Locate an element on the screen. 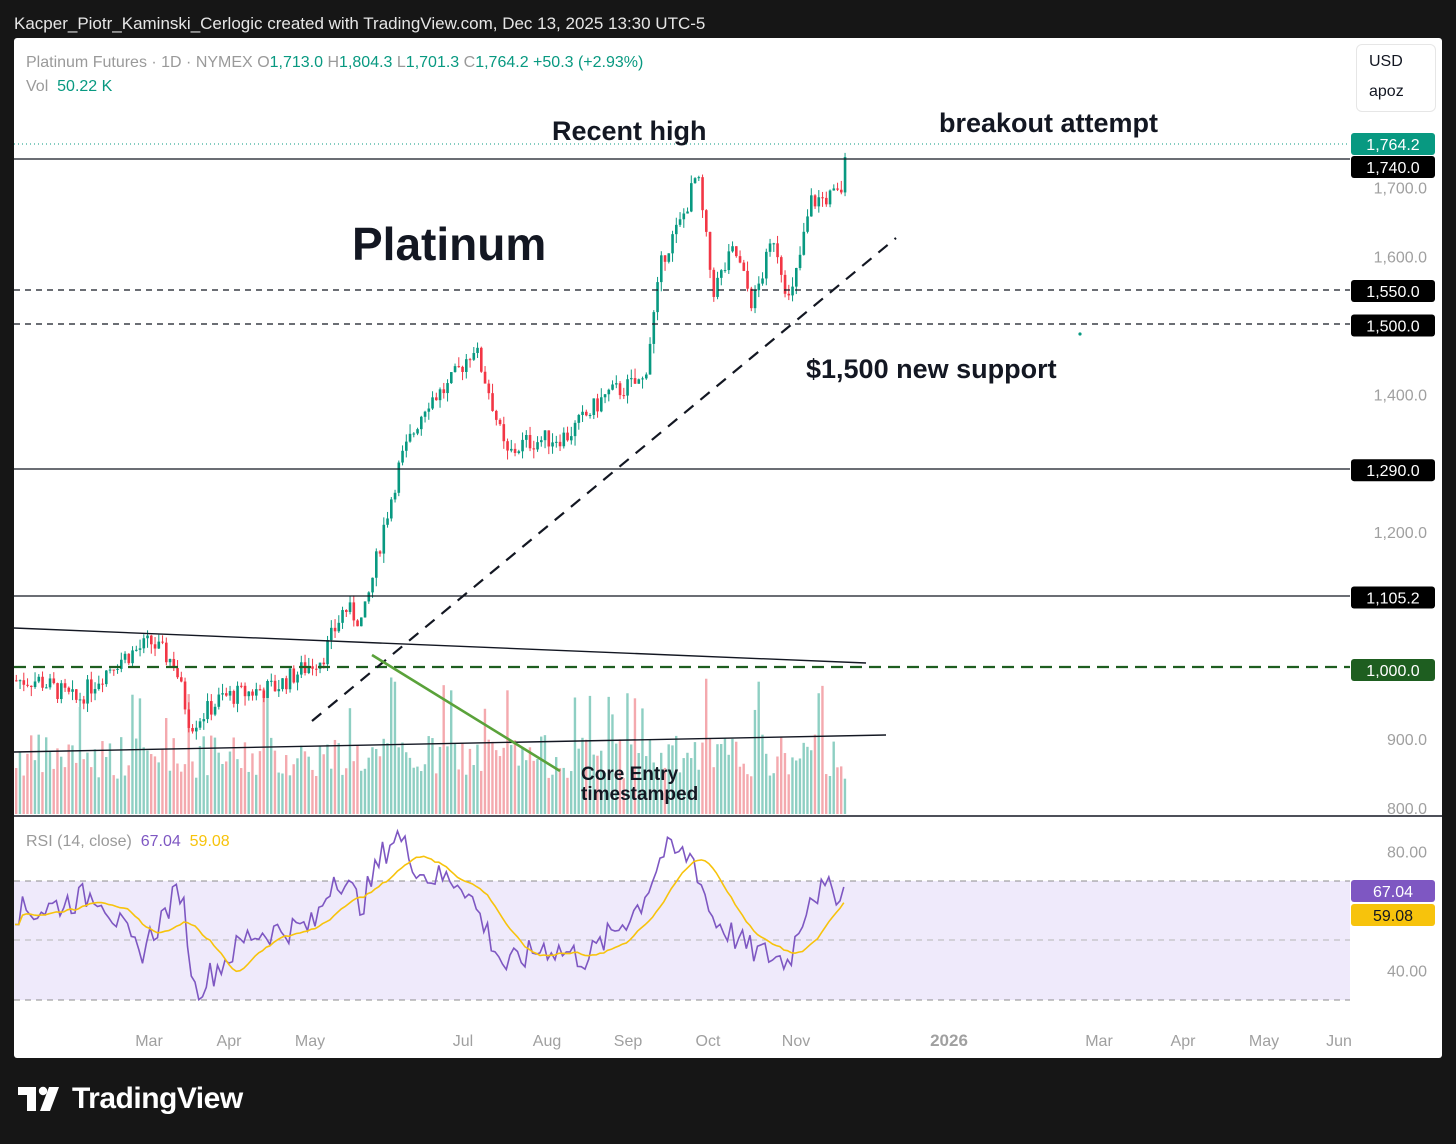 This screenshot has height=1144, width=1456. annotation-core-entry-1: Core Entry is located at coordinates (630, 774).